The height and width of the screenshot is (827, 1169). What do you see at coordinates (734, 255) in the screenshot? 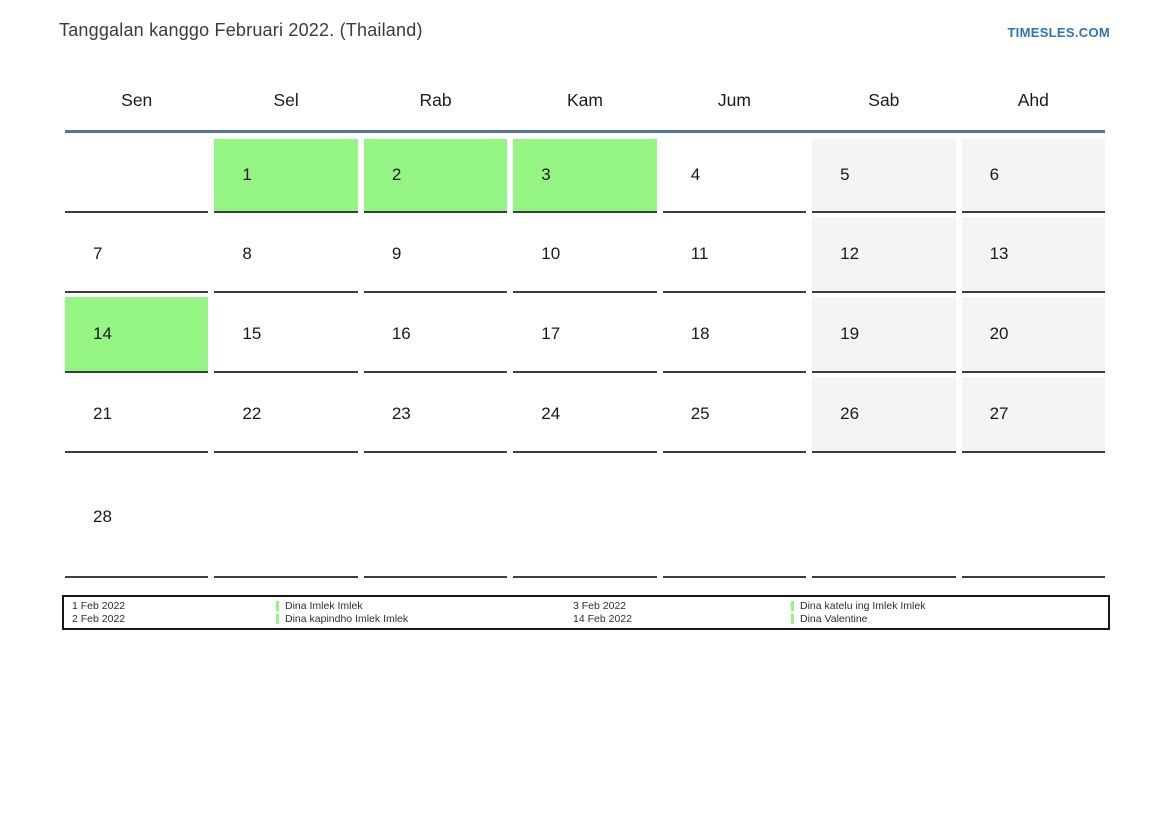
I see `day-cell-11: 11` at bounding box center [734, 255].